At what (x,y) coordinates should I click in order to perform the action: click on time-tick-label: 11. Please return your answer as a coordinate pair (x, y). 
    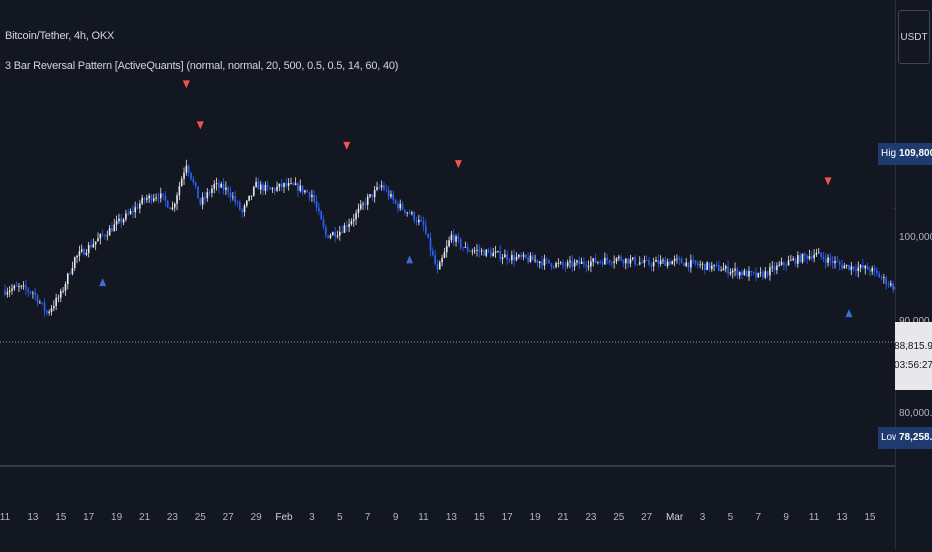
    Looking at the image, I should click on (423, 517).